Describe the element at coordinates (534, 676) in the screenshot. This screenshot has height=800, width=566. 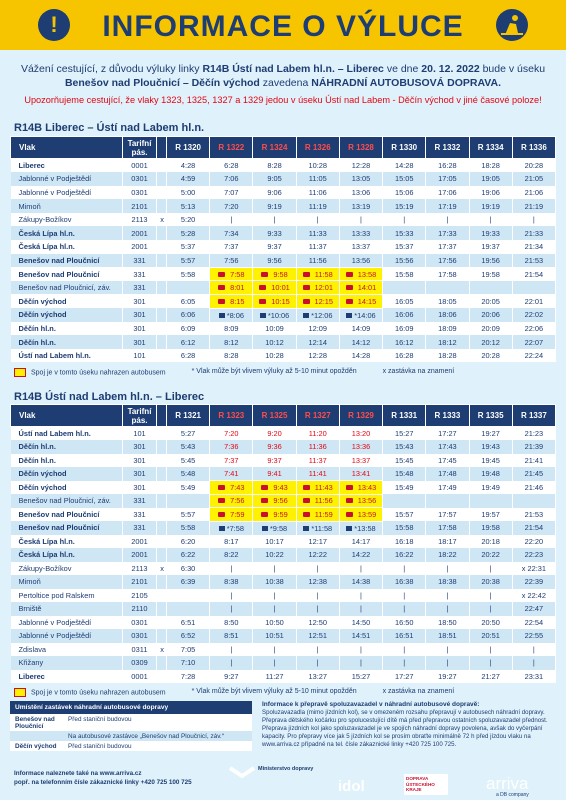
I see `time: 23:31` at that location.